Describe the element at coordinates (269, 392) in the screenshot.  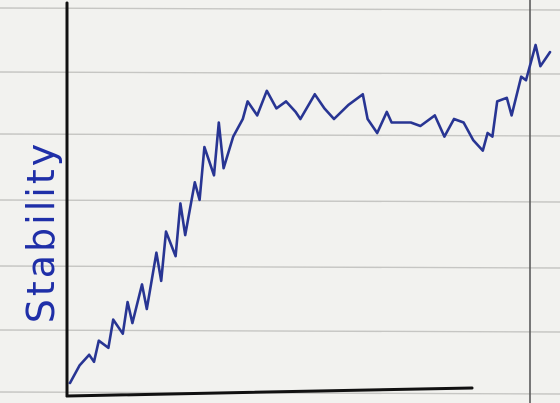
I see `x-axis-line` at that location.